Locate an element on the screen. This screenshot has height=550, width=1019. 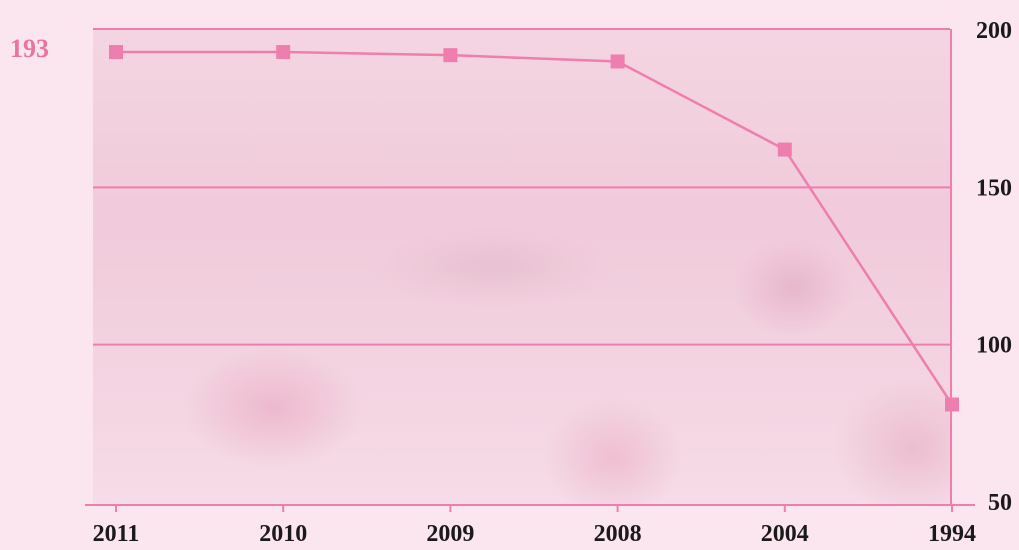
y-tick-label: 50 is located at coordinates (1000, 503).